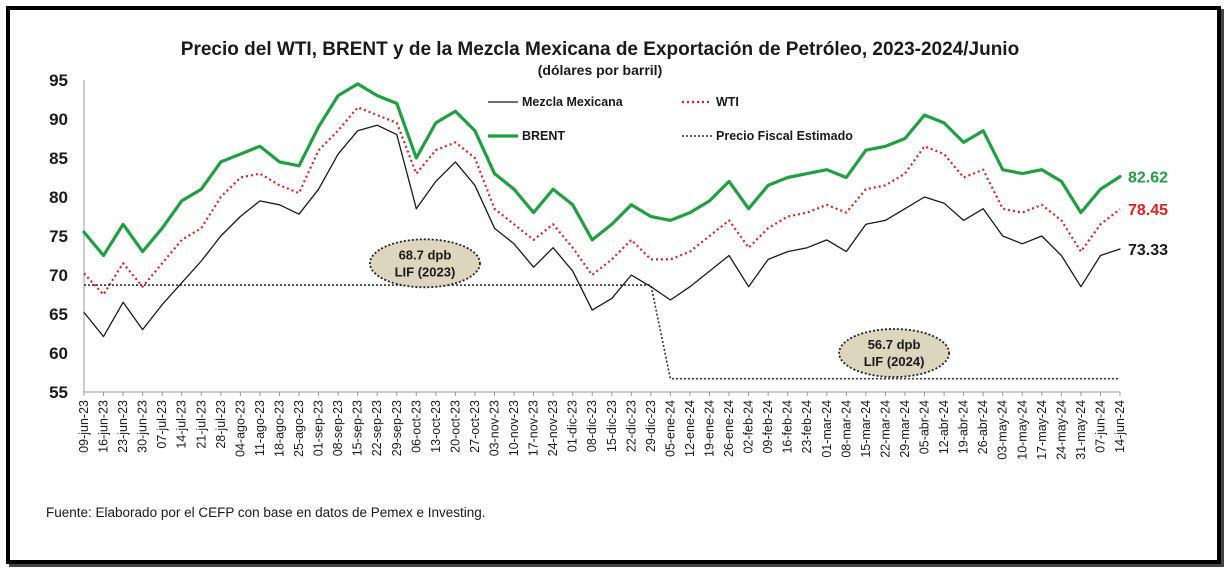 The image size is (1227, 570). I want to click on x-tick-label: 23-feb-24, so click(807, 427).